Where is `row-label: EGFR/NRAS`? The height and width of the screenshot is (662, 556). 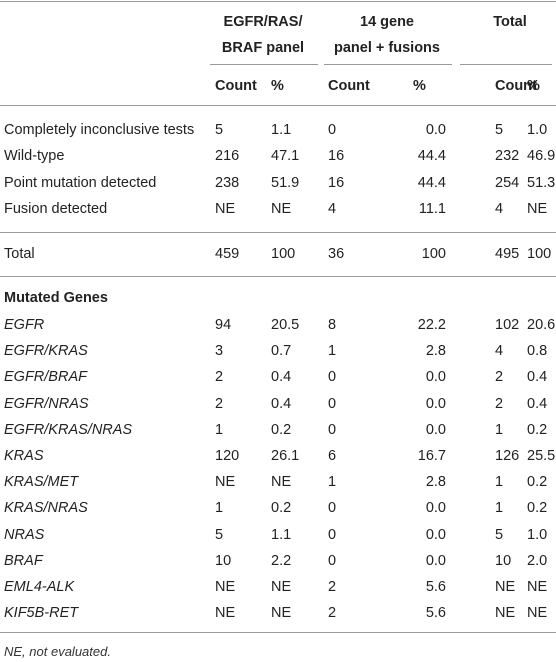
row-label: EGFR/NRAS is located at coordinates (46, 403).